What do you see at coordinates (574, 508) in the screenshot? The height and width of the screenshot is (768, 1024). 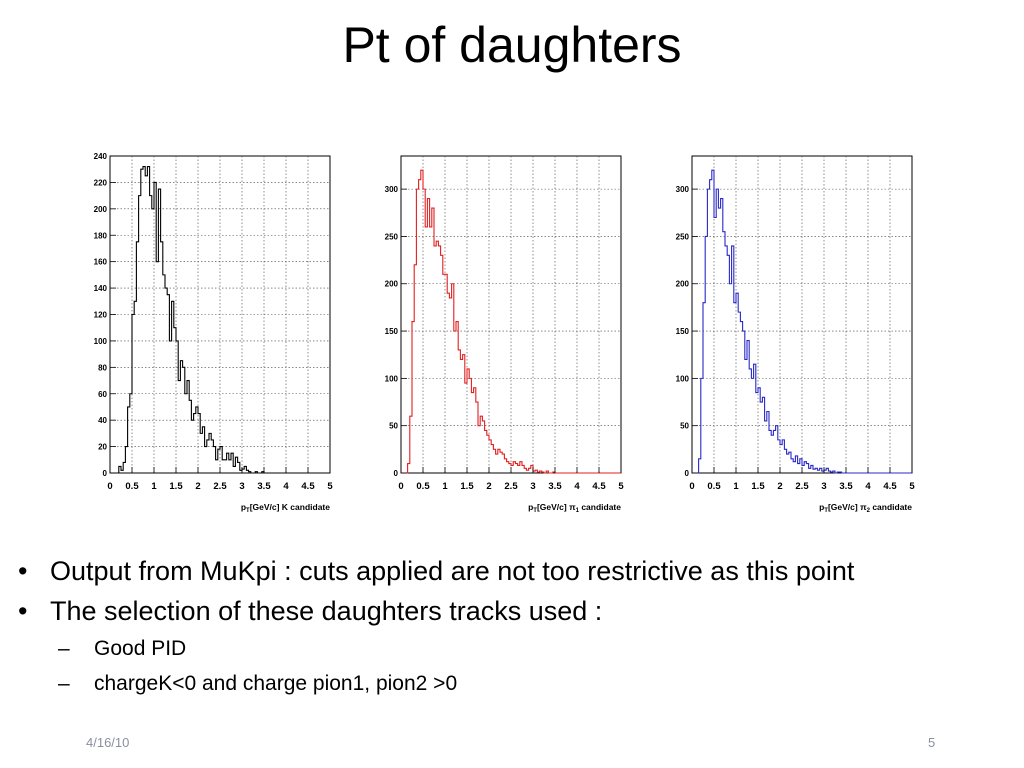 I see `x-axis-label: pT[GeV/c] π1 candidate` at bounding box center [574, 508].